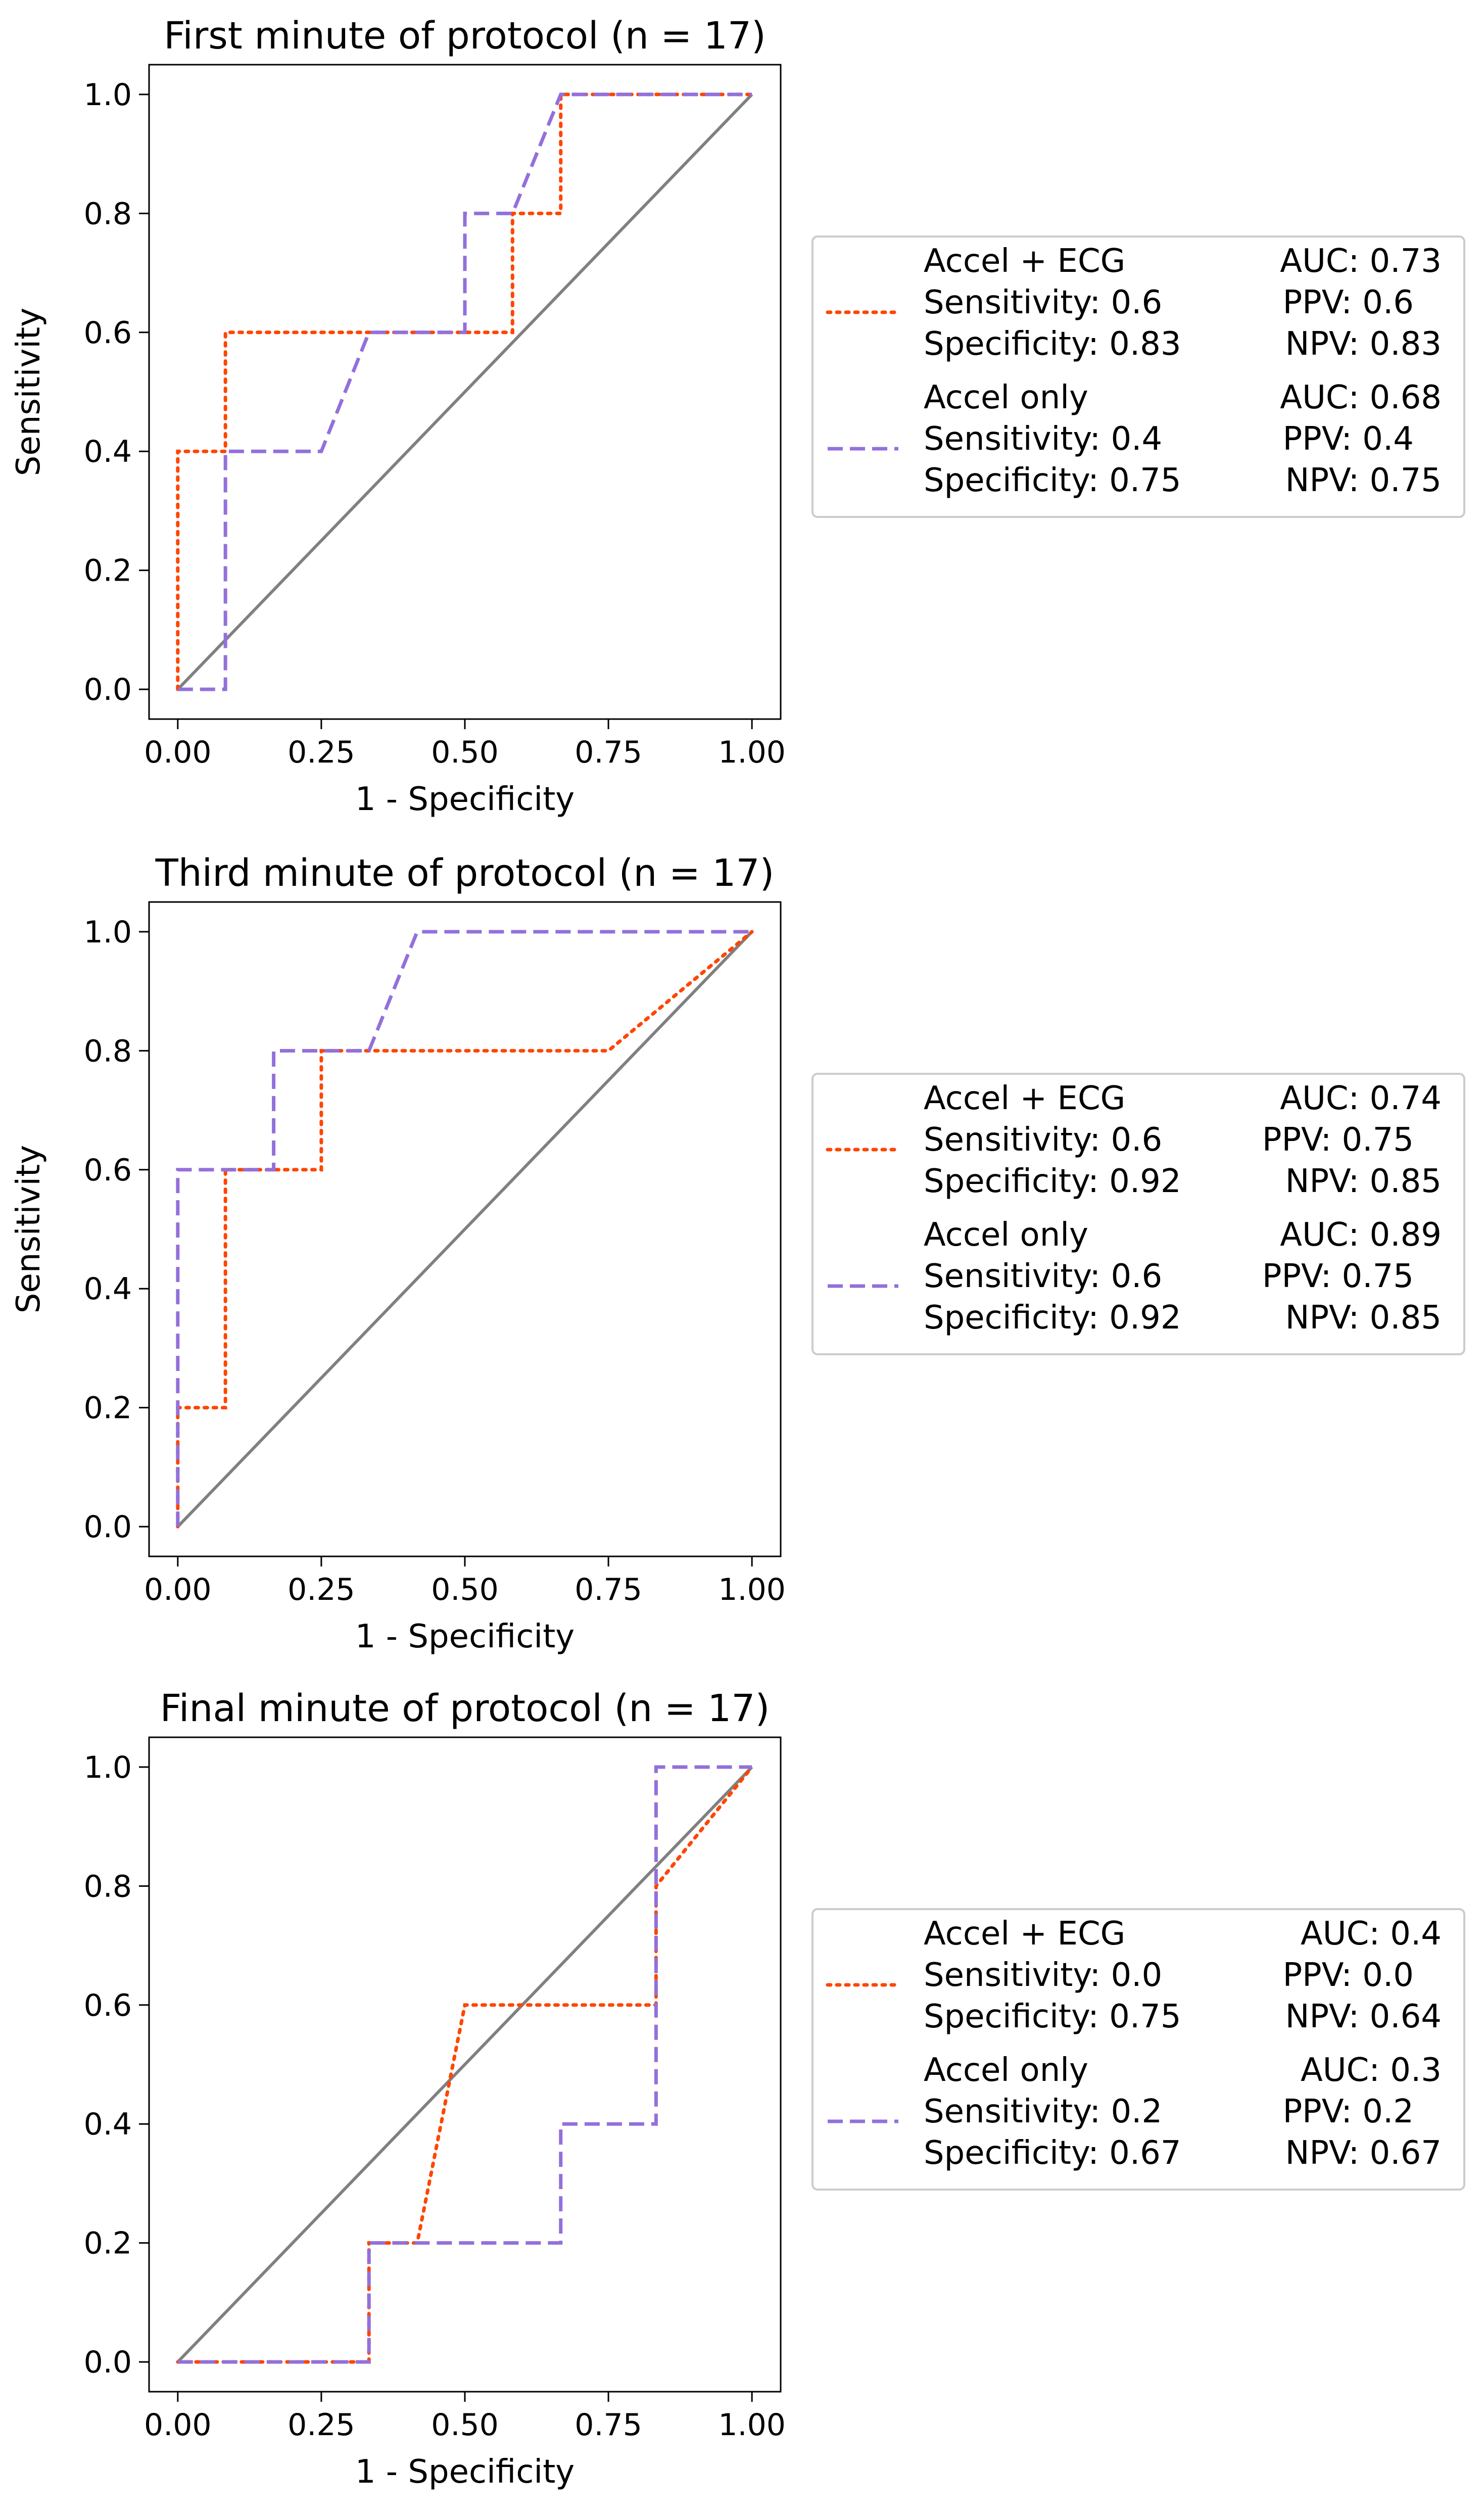 This screenshot has height=2516, width=1484. I want to click on legend-ppv: PPV: 0.6, so click(1348, 302).